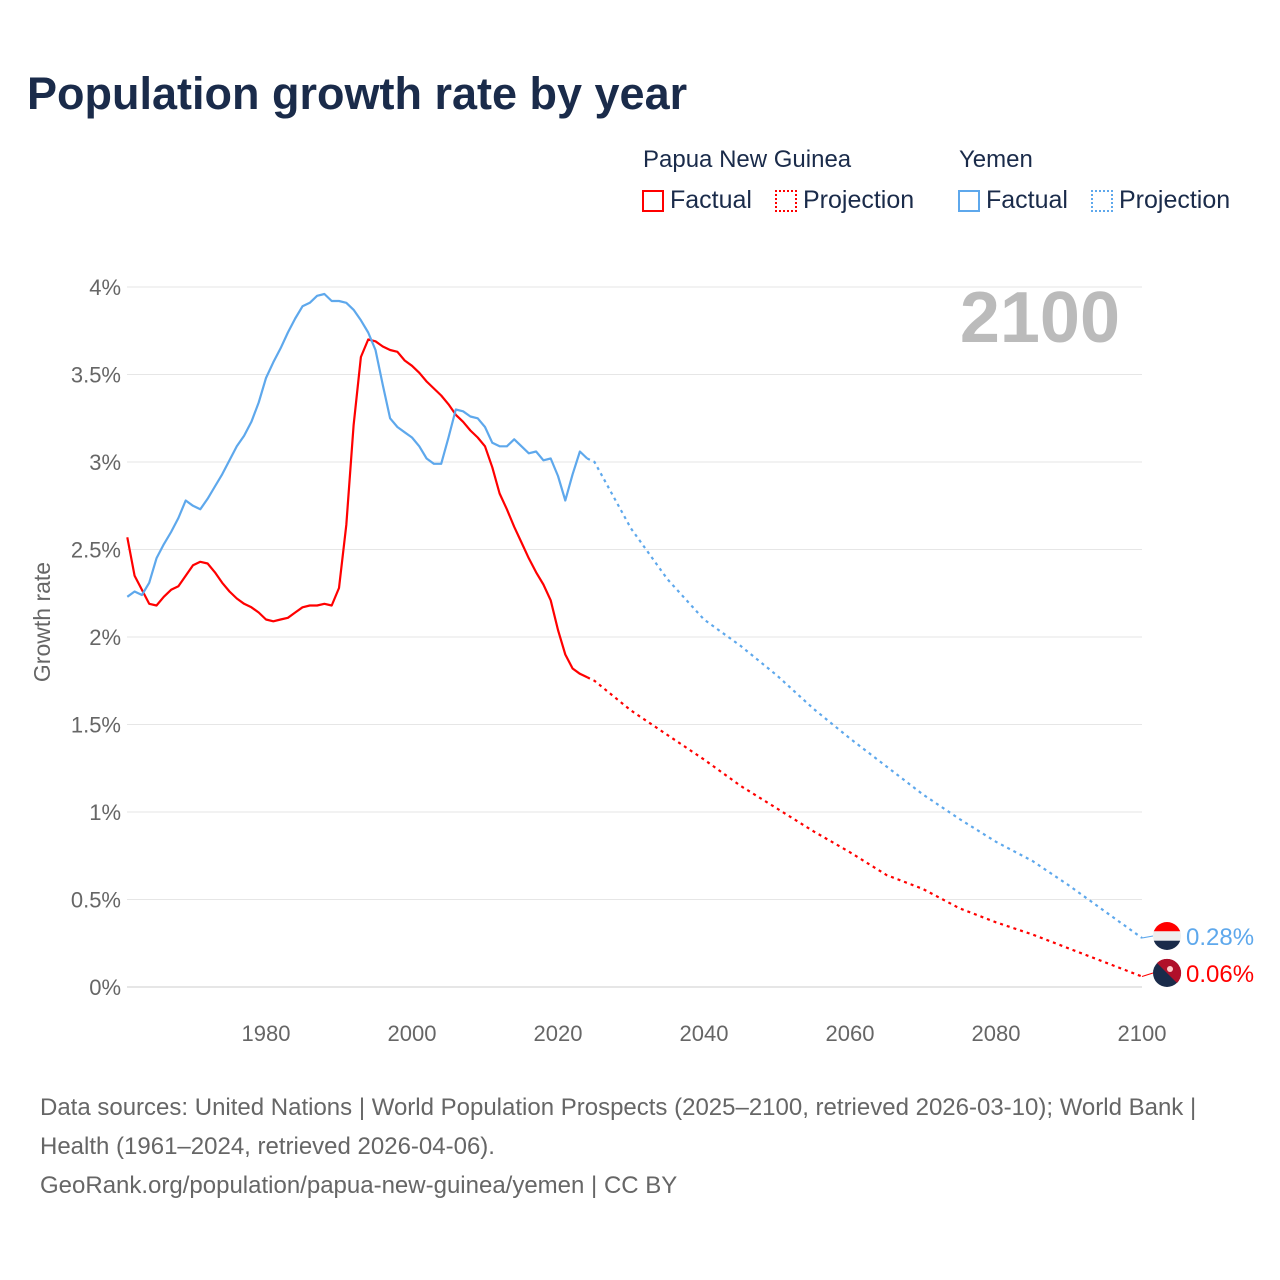 This screenshot has height=1280, width=1280. I want to click on x-tick-label: 2080, so click(996, 1033).